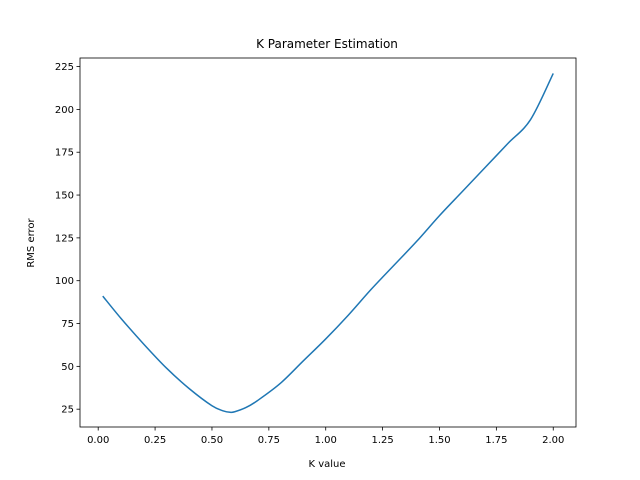  I want to click on x-axis-label: K value, so click(326, 464).